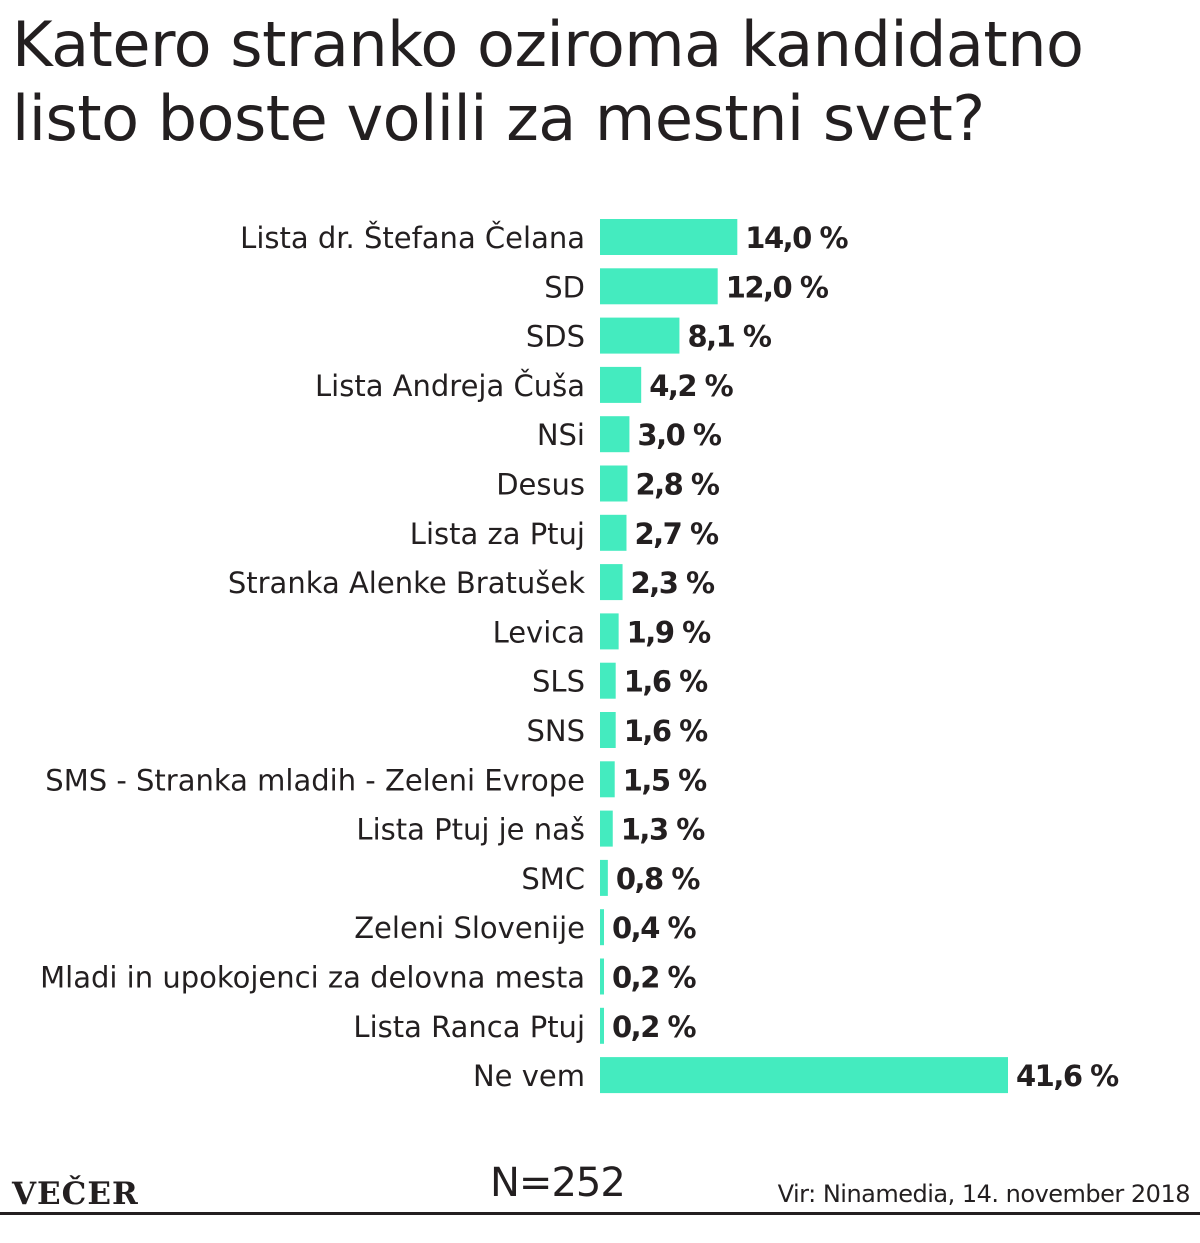 The height and width of the screenshot is (1243, 1200). Describe the element at coordinates (75, 1194) in the screenshot. I see `brand-logo: VEČER` at that location.